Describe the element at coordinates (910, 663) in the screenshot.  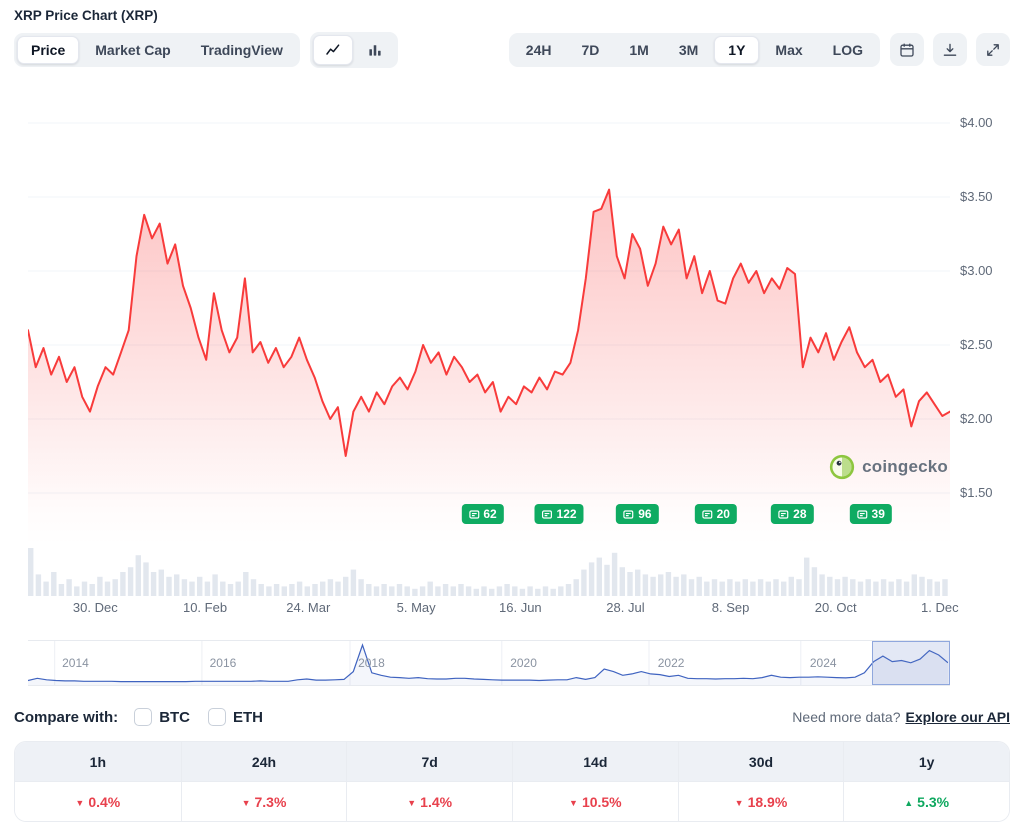
I see `navigator-selection` at that location.